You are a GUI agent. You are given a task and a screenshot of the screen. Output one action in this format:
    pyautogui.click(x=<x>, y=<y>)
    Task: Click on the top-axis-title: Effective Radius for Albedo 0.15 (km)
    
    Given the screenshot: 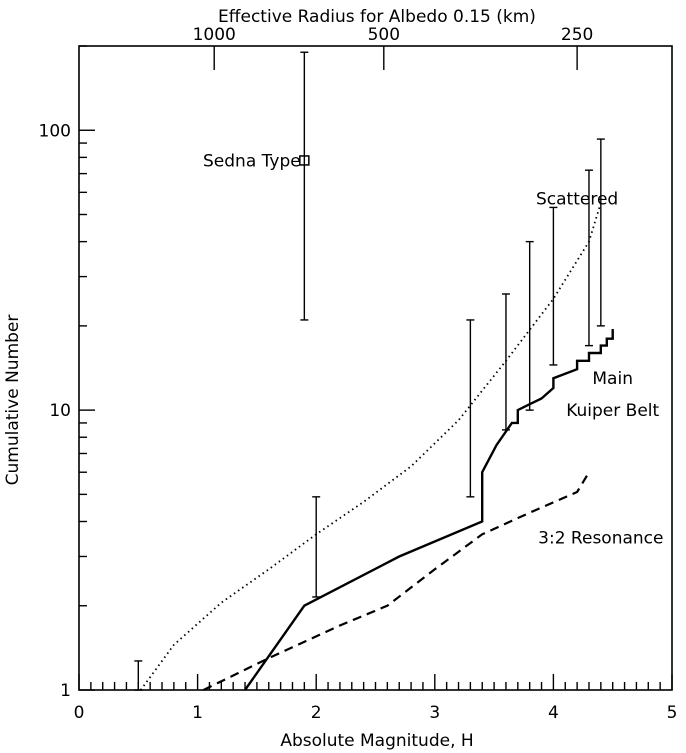 What is the action you would take?
    pyautogui.click(x=377, y=17)
    